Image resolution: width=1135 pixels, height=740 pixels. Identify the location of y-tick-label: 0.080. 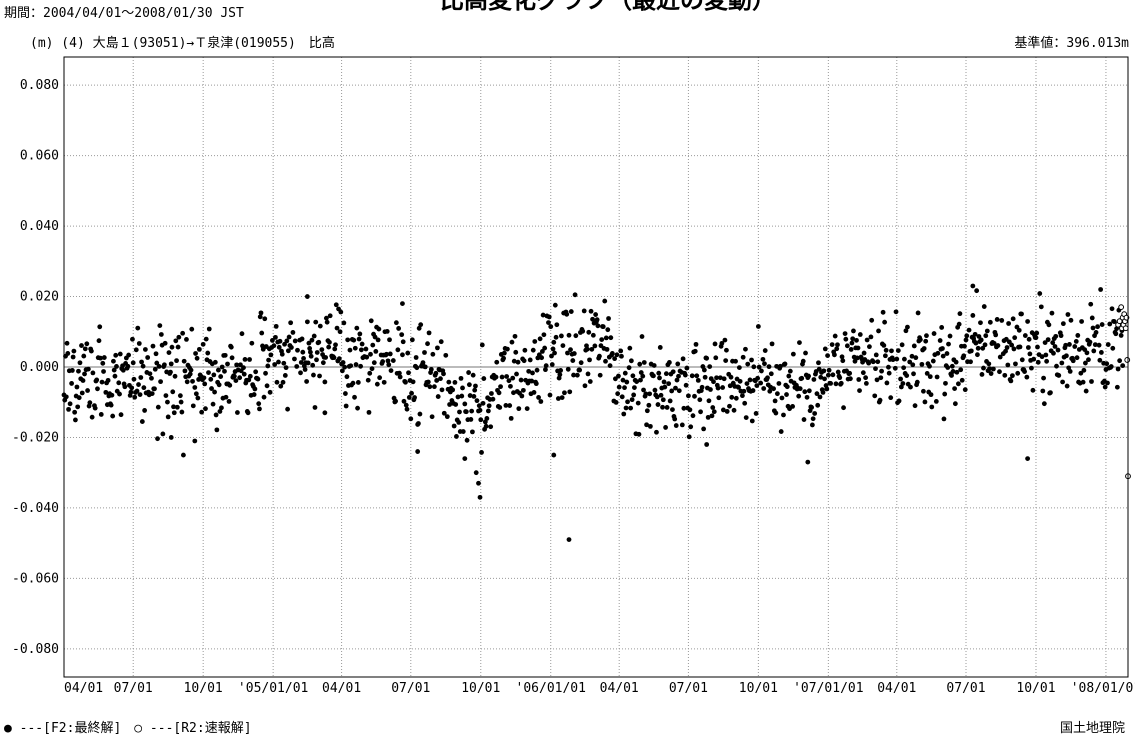
(39, 85).